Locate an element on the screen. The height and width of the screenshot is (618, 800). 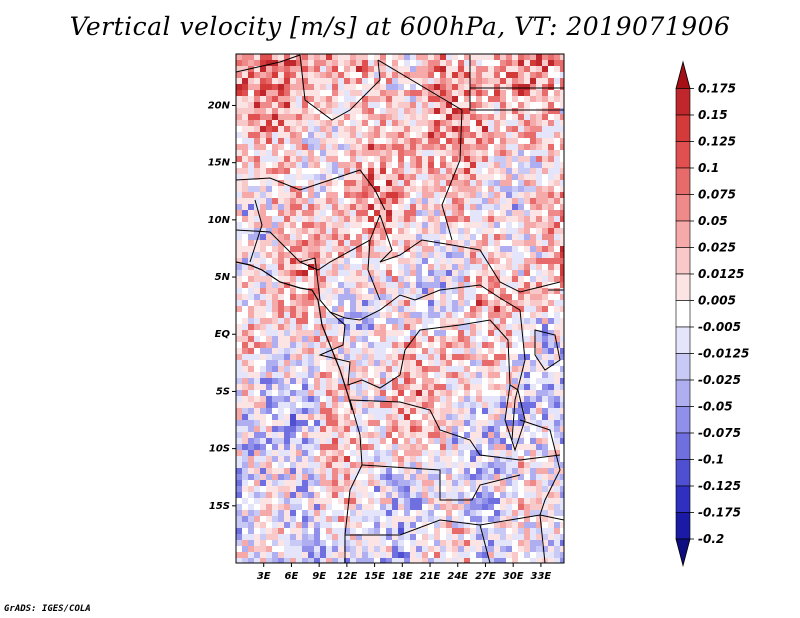
coast-line is located at coordinates (294, 336).